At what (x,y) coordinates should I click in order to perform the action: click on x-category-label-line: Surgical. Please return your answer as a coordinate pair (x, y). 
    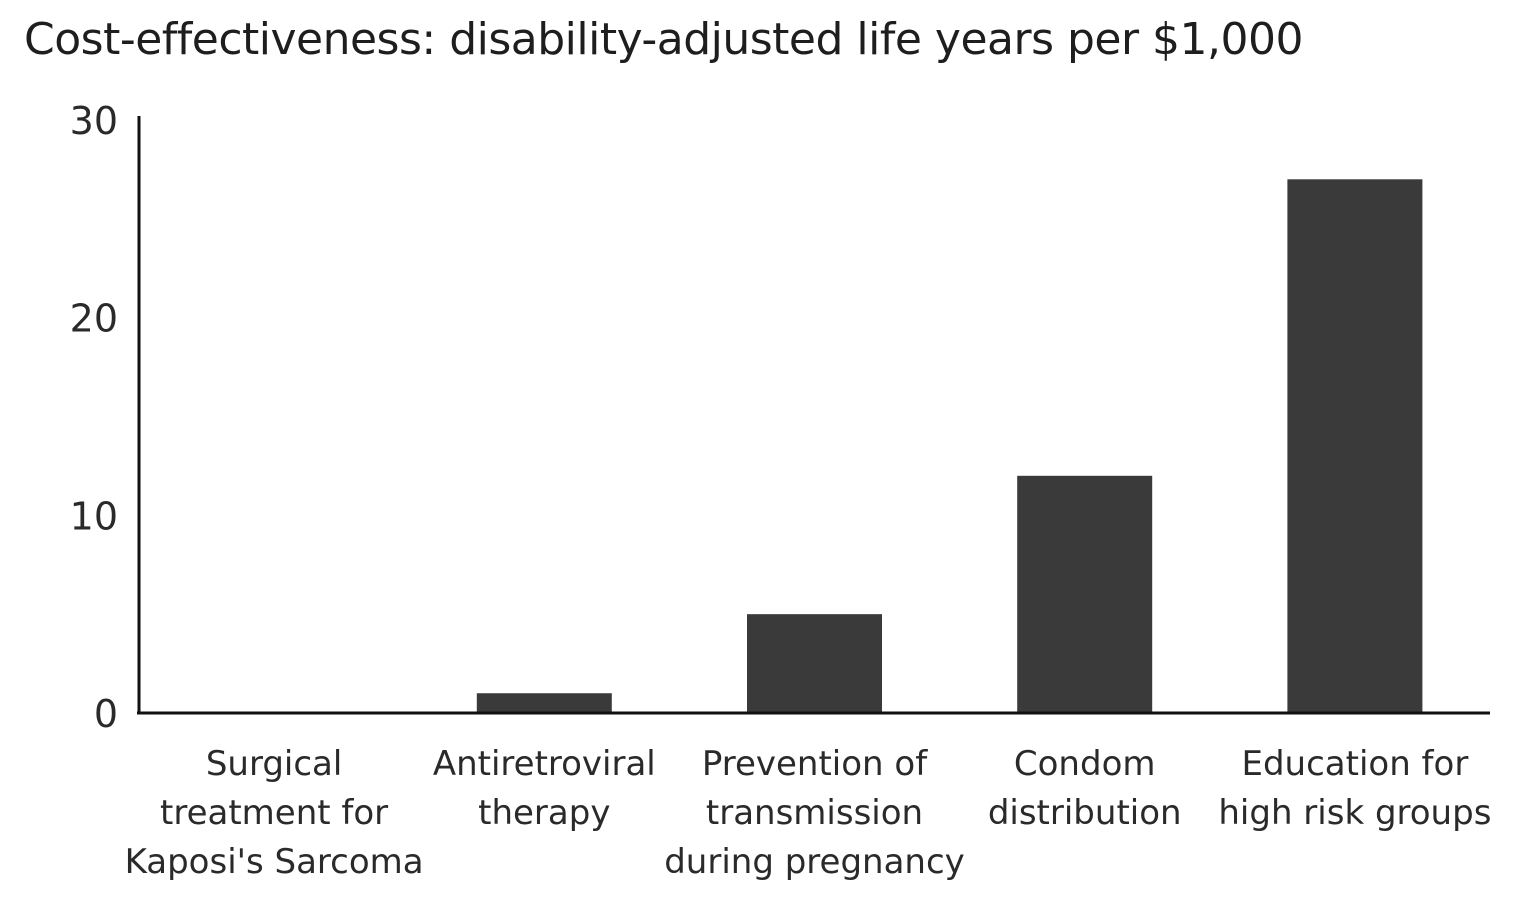
    Looking at the image, I should click on (274, 764).